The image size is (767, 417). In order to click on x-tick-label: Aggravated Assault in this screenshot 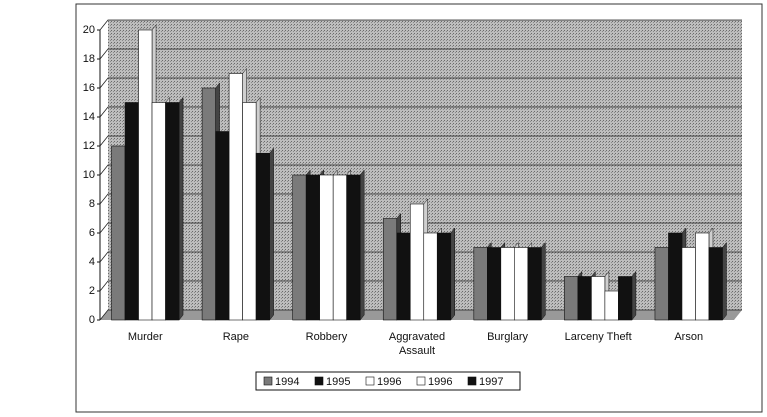, I will do `click(417, 344)`.